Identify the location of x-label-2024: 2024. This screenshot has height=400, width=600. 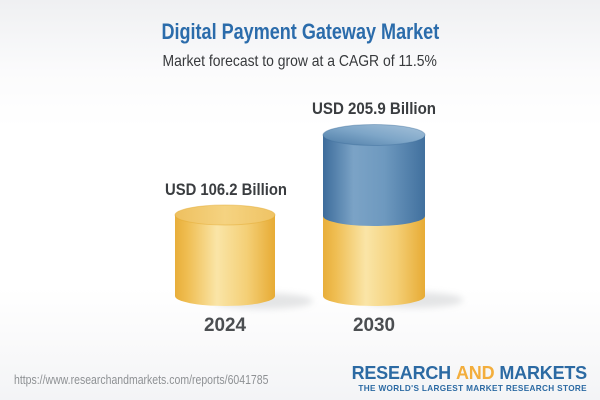
(225, 325).